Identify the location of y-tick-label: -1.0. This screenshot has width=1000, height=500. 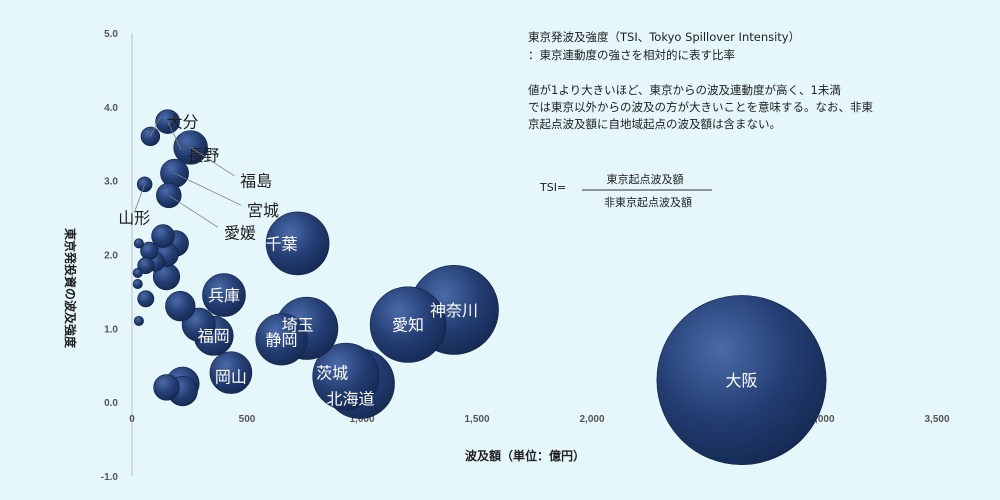
(110, 477).